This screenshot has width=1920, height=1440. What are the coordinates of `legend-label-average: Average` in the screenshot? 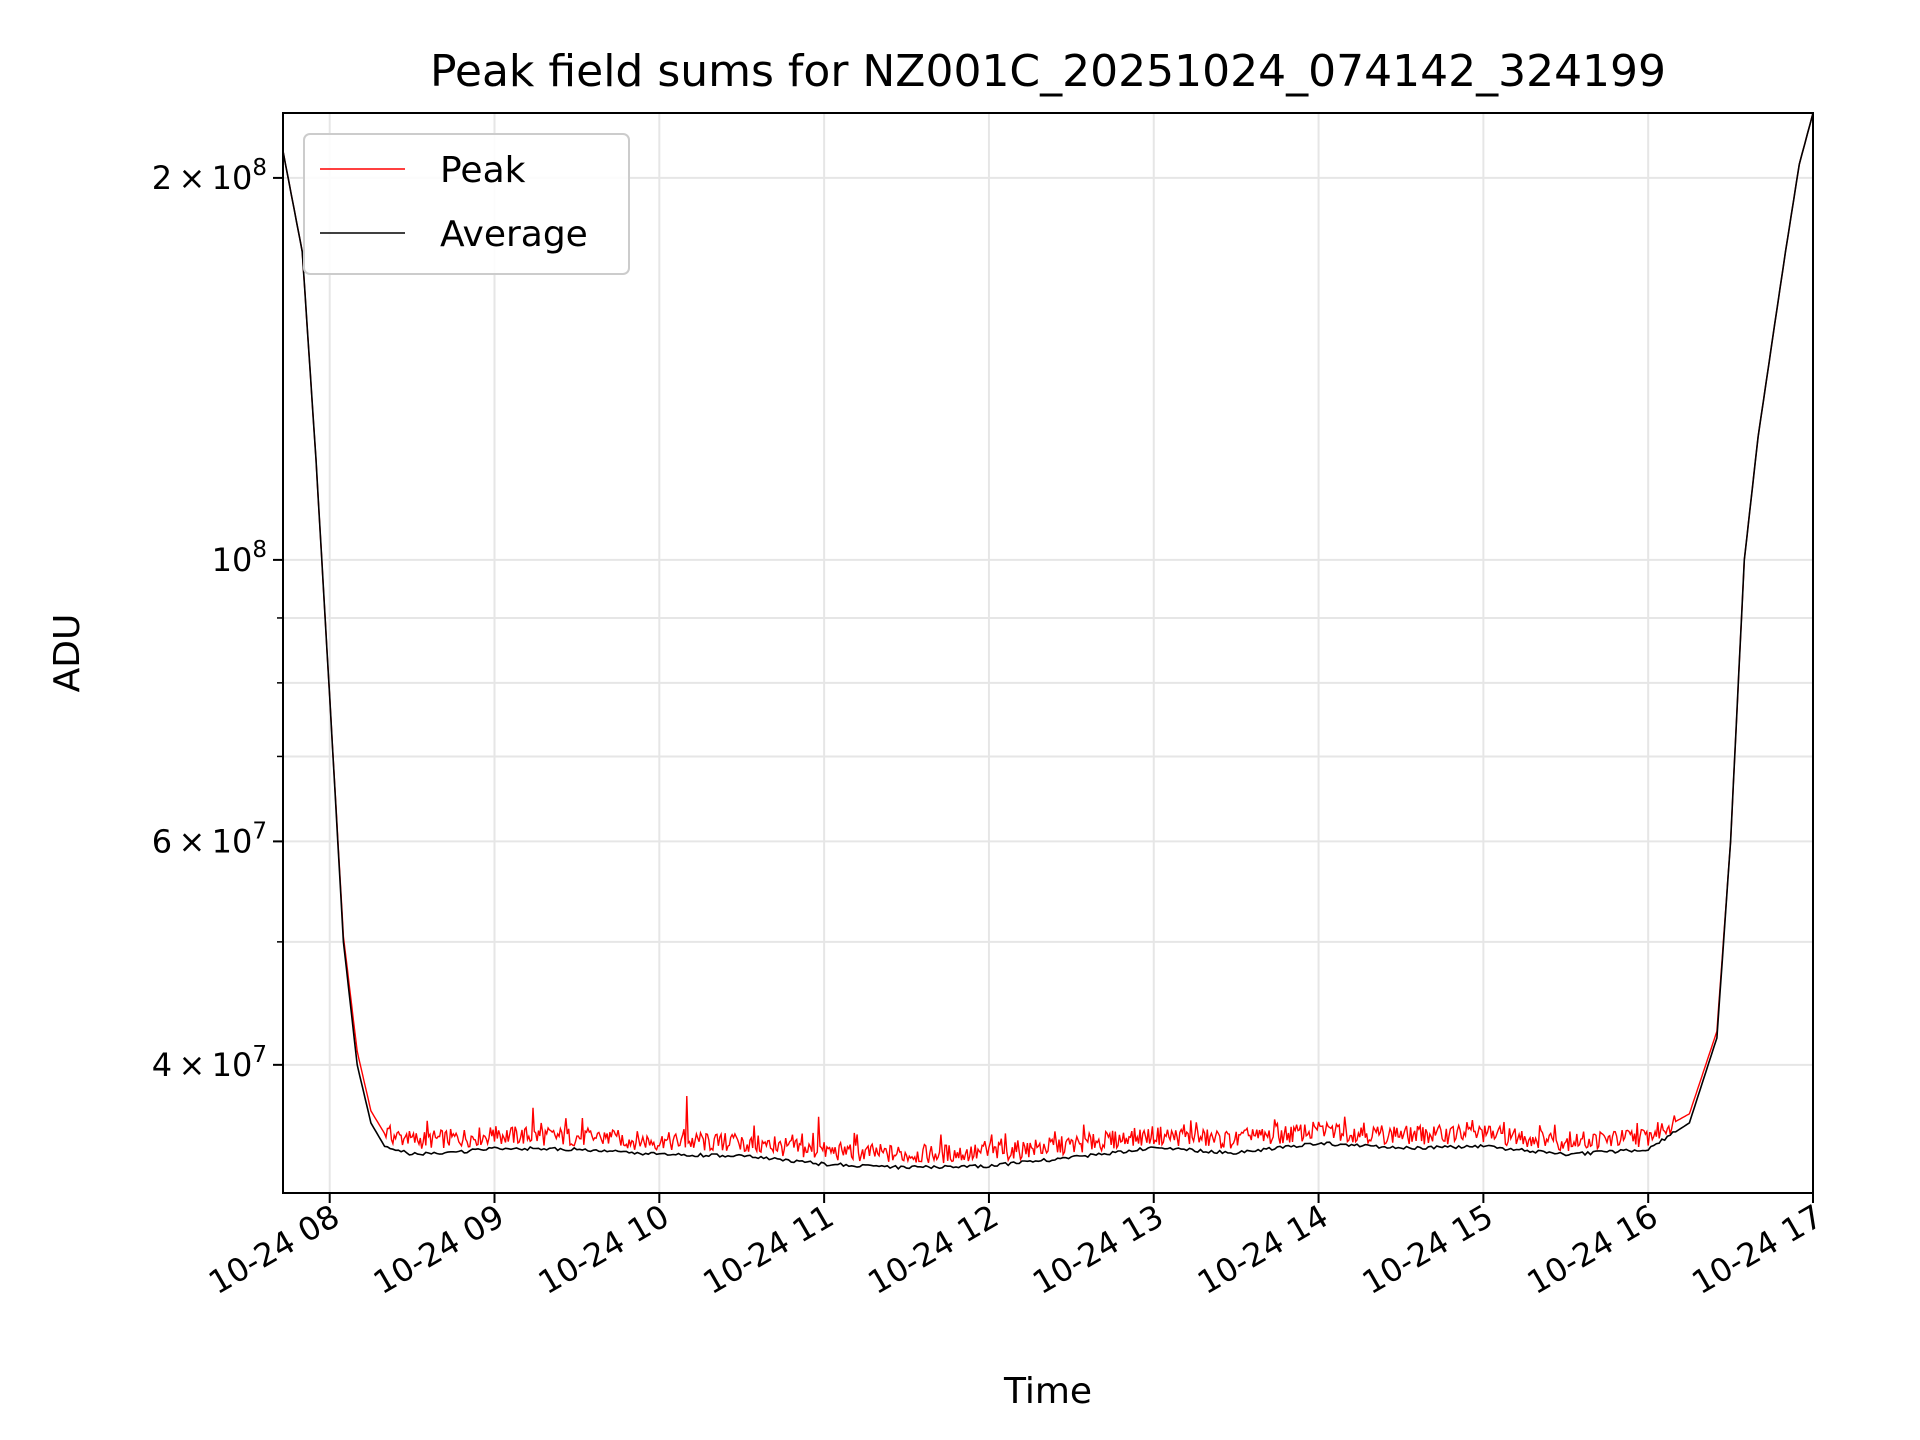 It's located at (514, 234).